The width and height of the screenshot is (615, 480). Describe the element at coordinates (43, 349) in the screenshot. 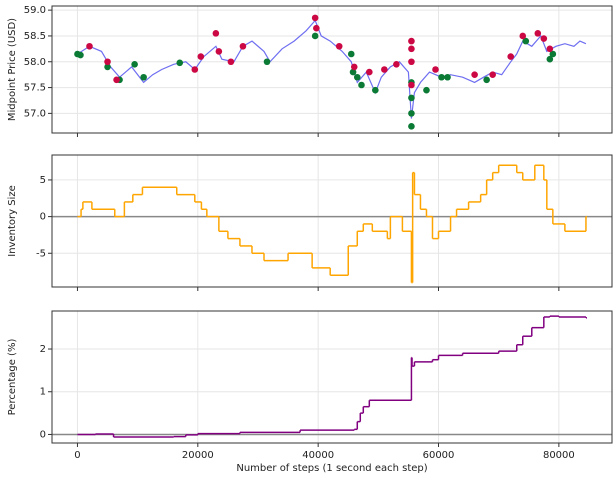

I see `y-tick-label: 2` at that location.